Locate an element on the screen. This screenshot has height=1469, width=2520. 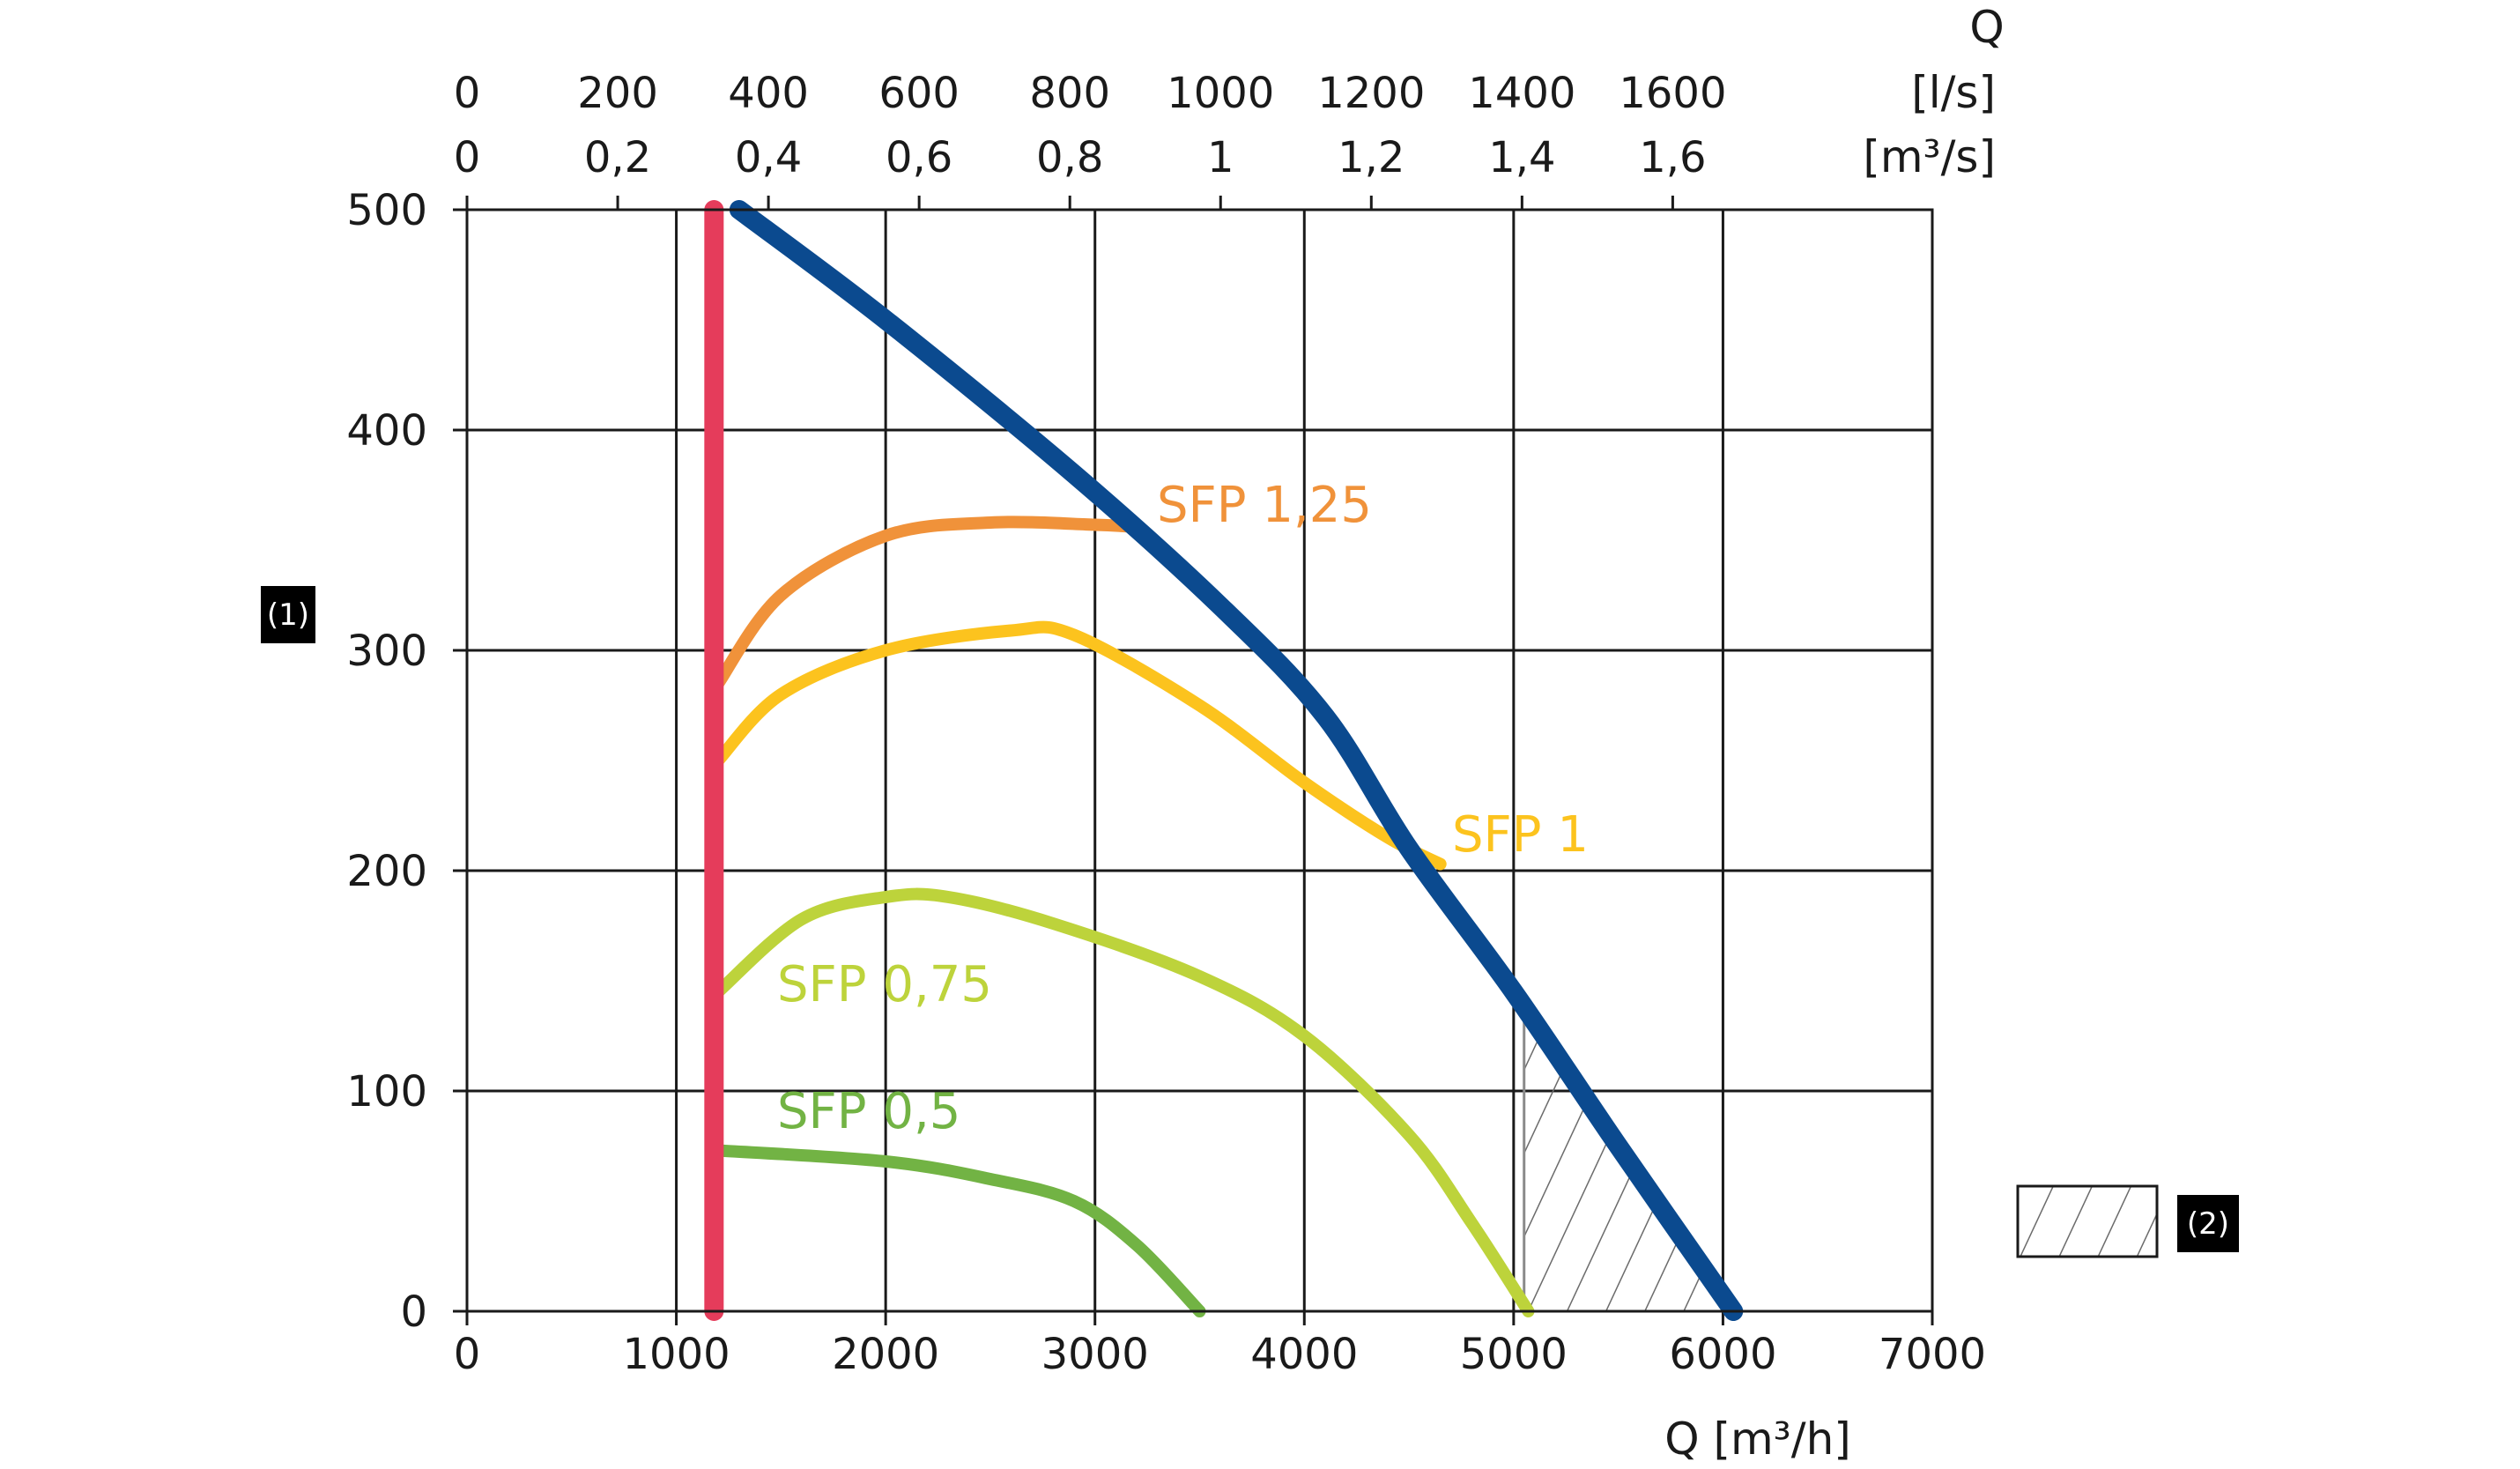
top-ls-tick-label: 800 is located at coordinates (1069, 93).